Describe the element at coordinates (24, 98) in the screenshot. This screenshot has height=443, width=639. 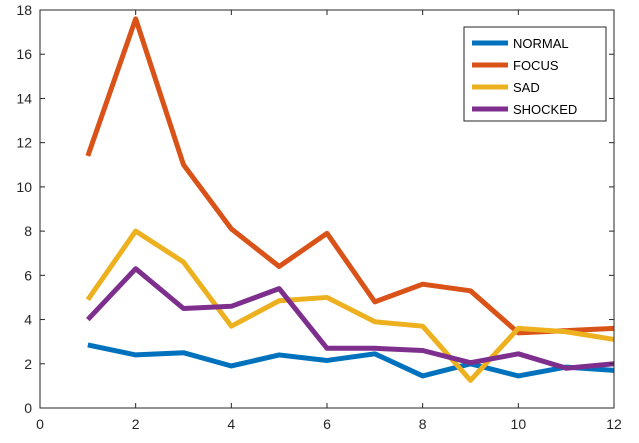
I see `y-tick-label: 14` at that location.